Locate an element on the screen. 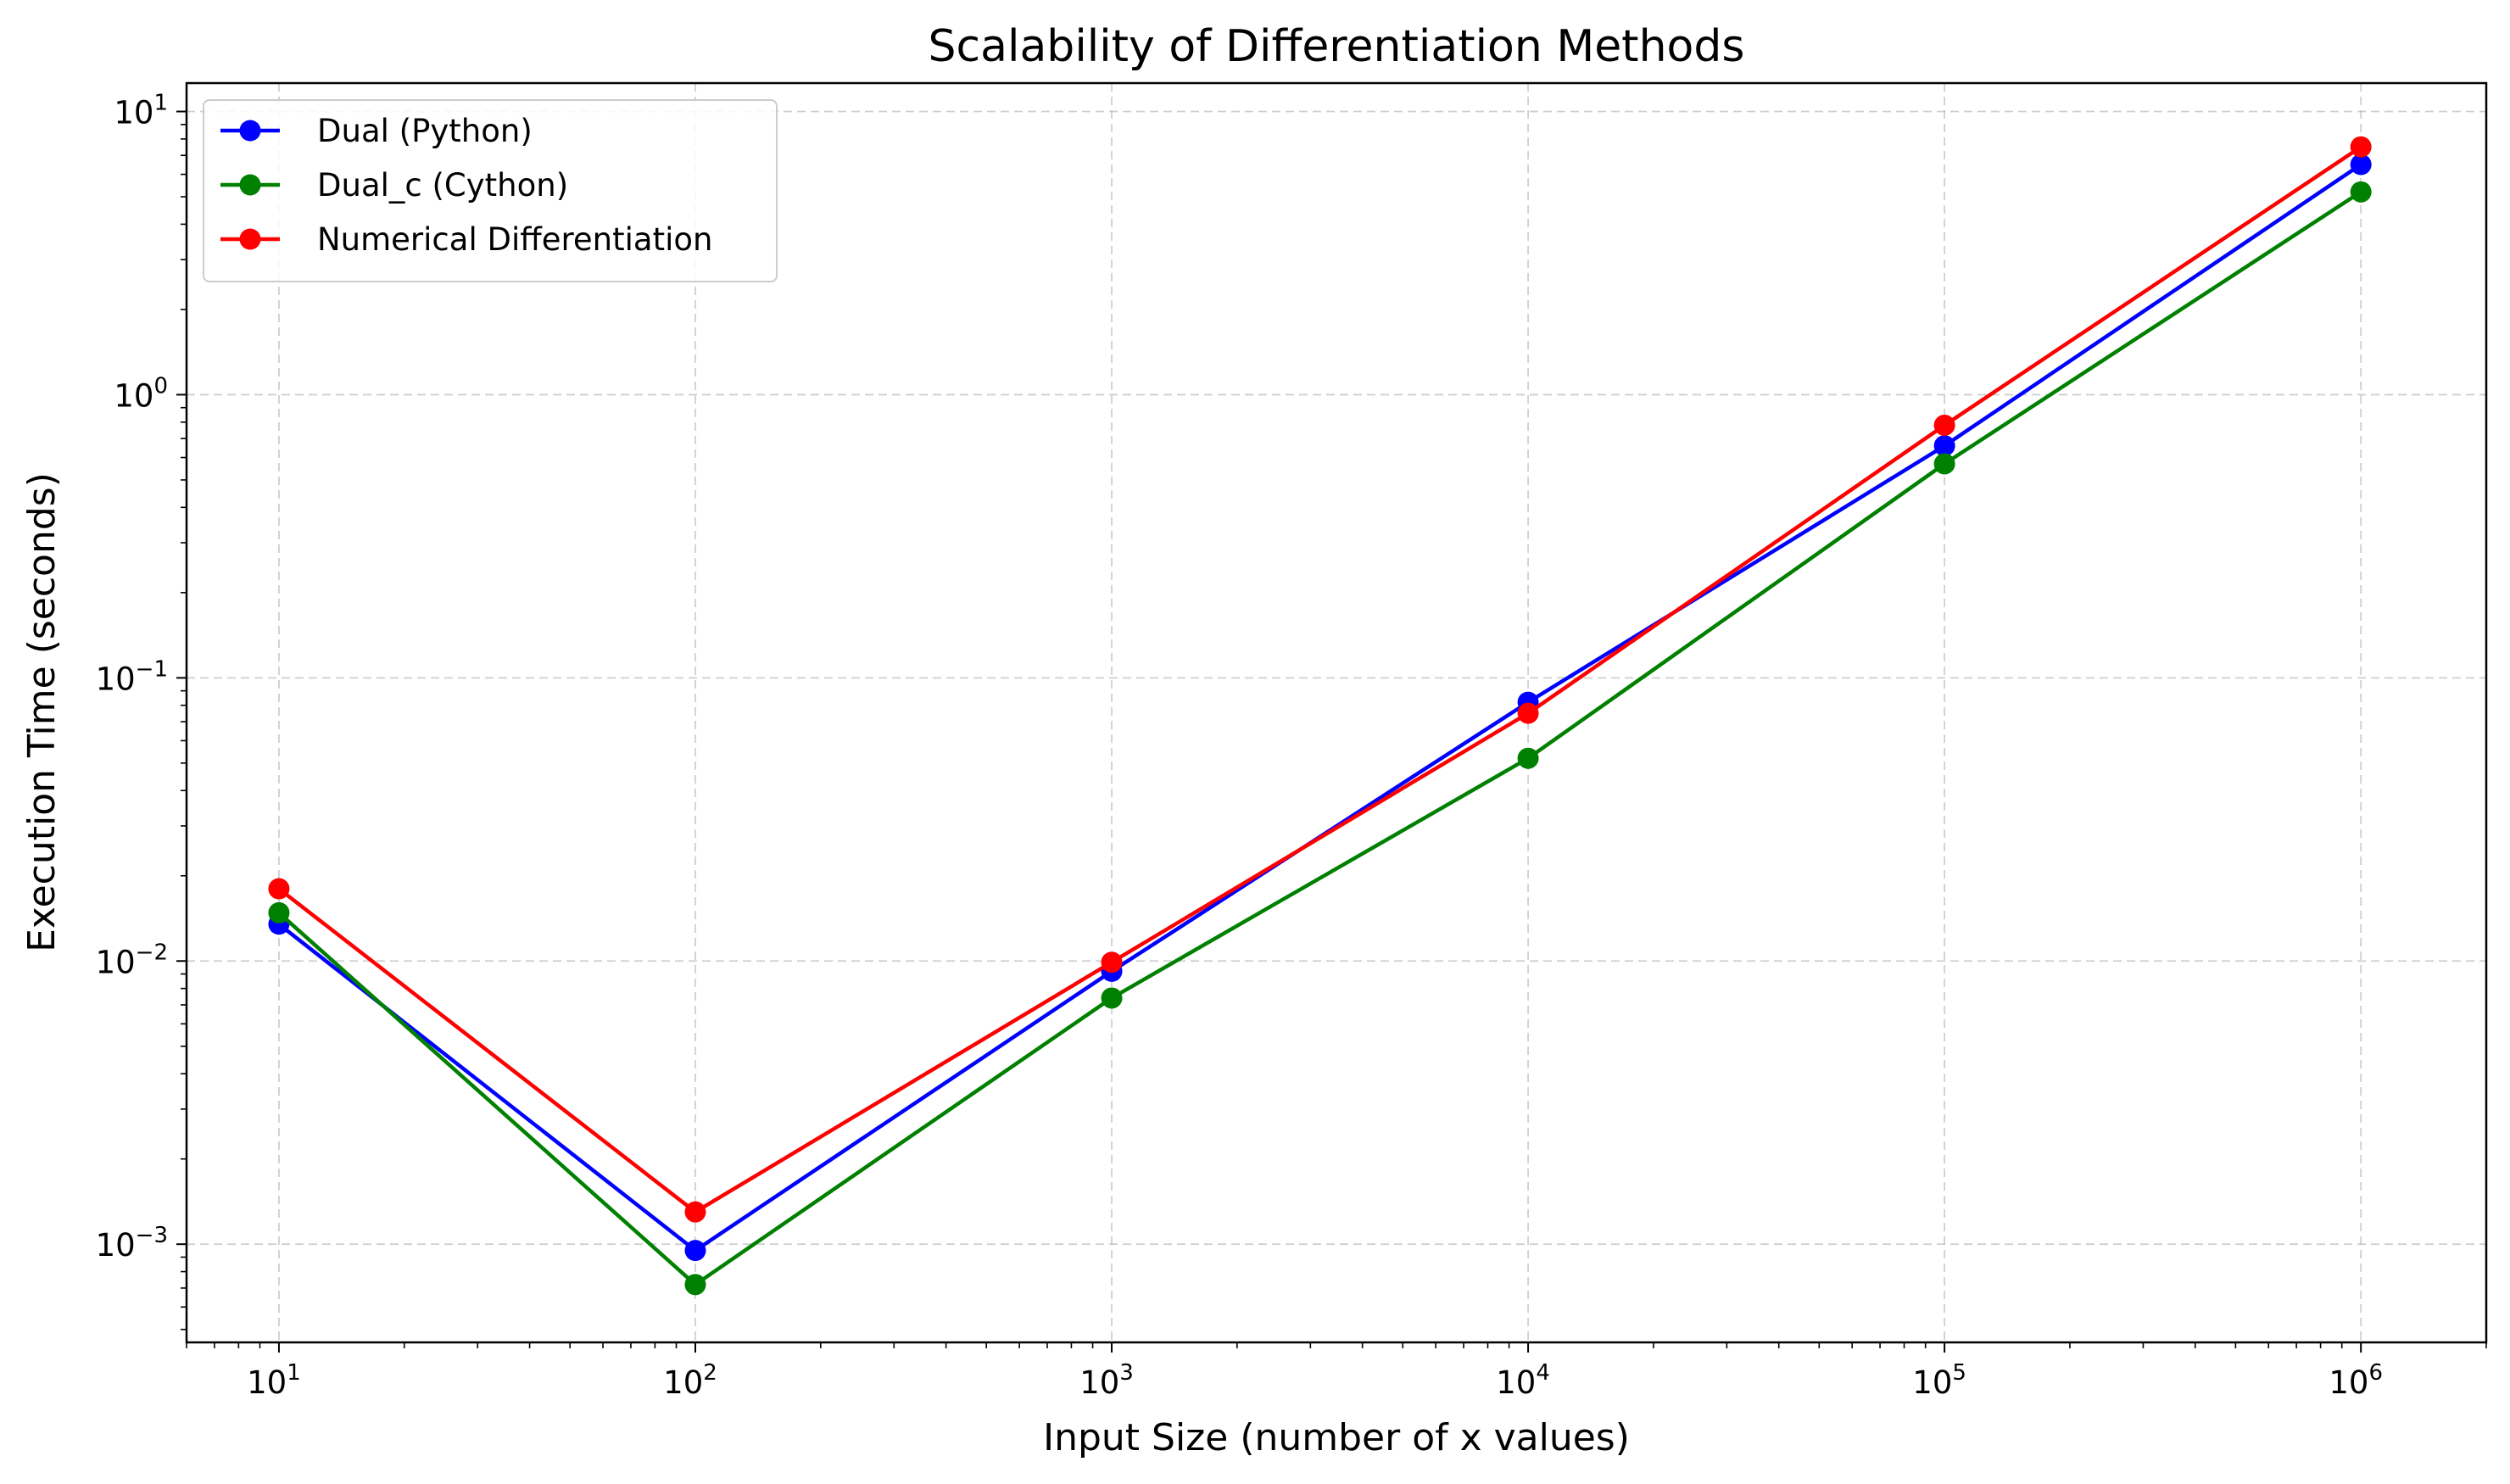  y-tick-label: 10⁻¹ is located at coordinates (132, 676).